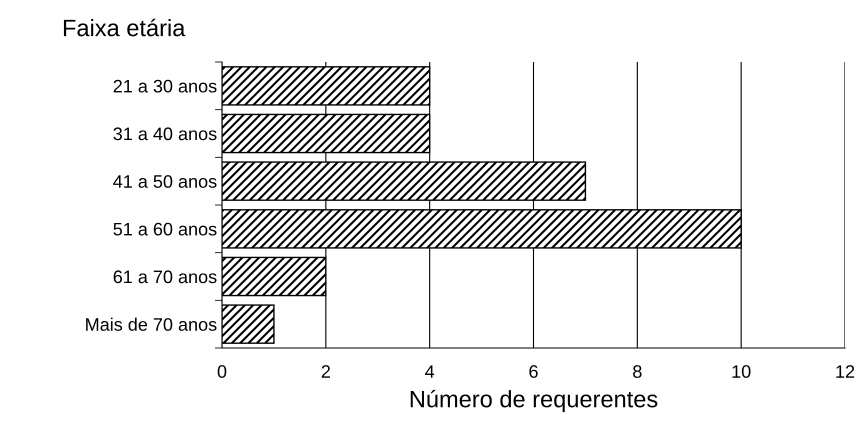 The height and width of the screenshot is (440, 860). Describe the element at coordinates (165, 86) in the screenshot. I see `y-tick-label: 21 a 30 anos` at that location.